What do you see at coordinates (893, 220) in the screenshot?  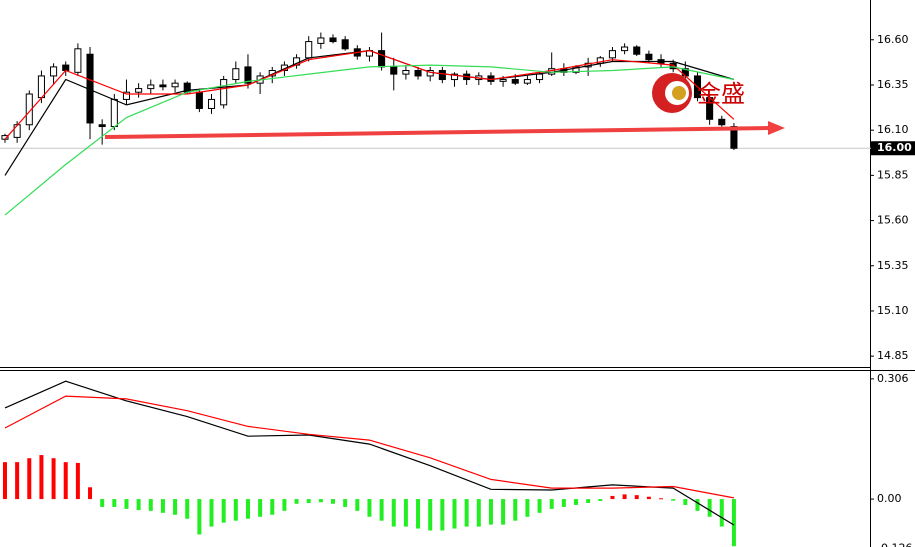 I see `y-tick-label: 15.60` at bounding box center [893, 220].